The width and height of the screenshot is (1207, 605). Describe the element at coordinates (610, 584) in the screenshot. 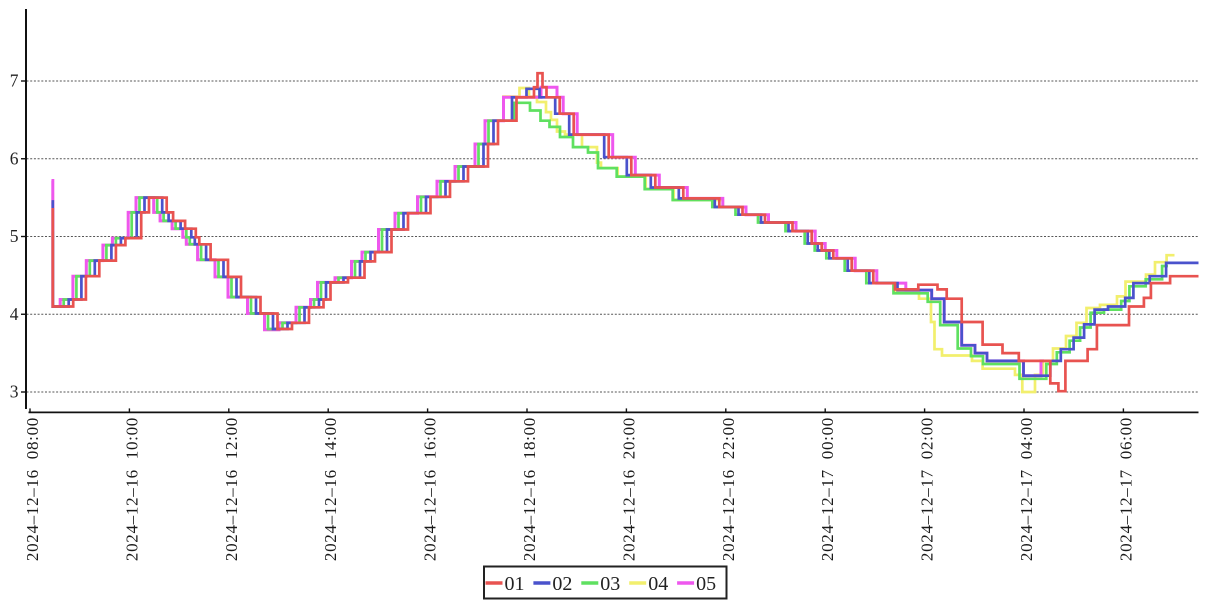

I see `svg-text: 03` at that location.